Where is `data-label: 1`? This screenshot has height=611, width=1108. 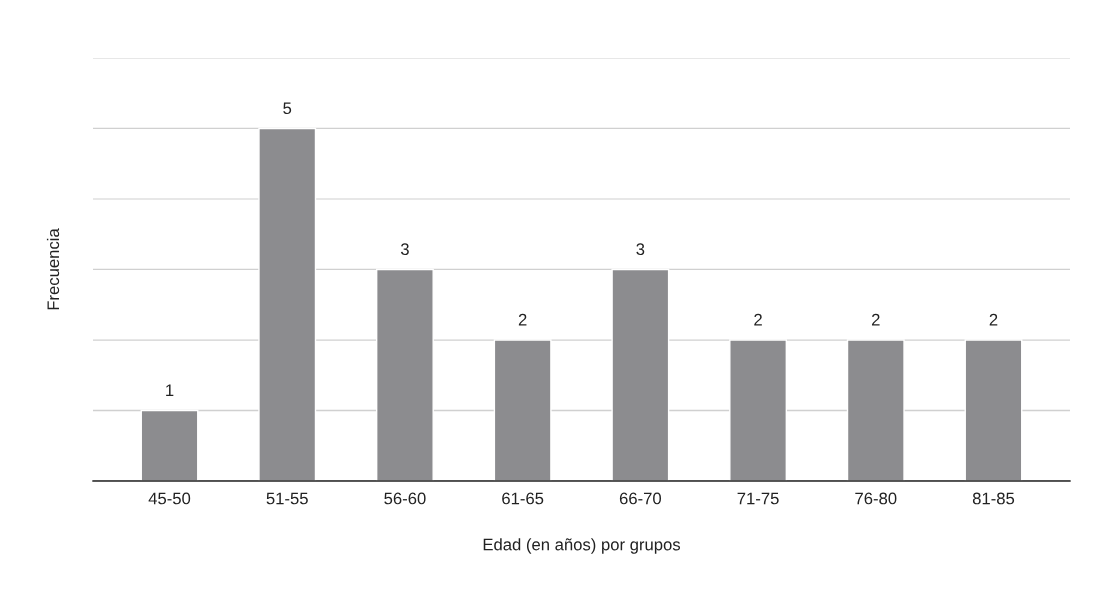
data-label: 1 is located at coordinates (170, 390).